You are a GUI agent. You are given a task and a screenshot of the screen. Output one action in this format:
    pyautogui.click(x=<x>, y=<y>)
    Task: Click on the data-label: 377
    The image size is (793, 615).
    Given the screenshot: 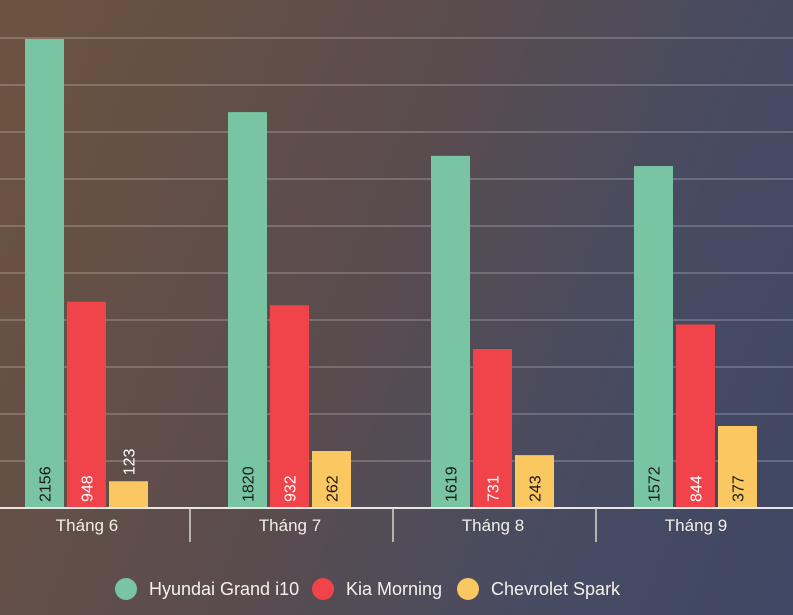 What is the action you would take?
    pyautogui.click(x=739, y=488)
    